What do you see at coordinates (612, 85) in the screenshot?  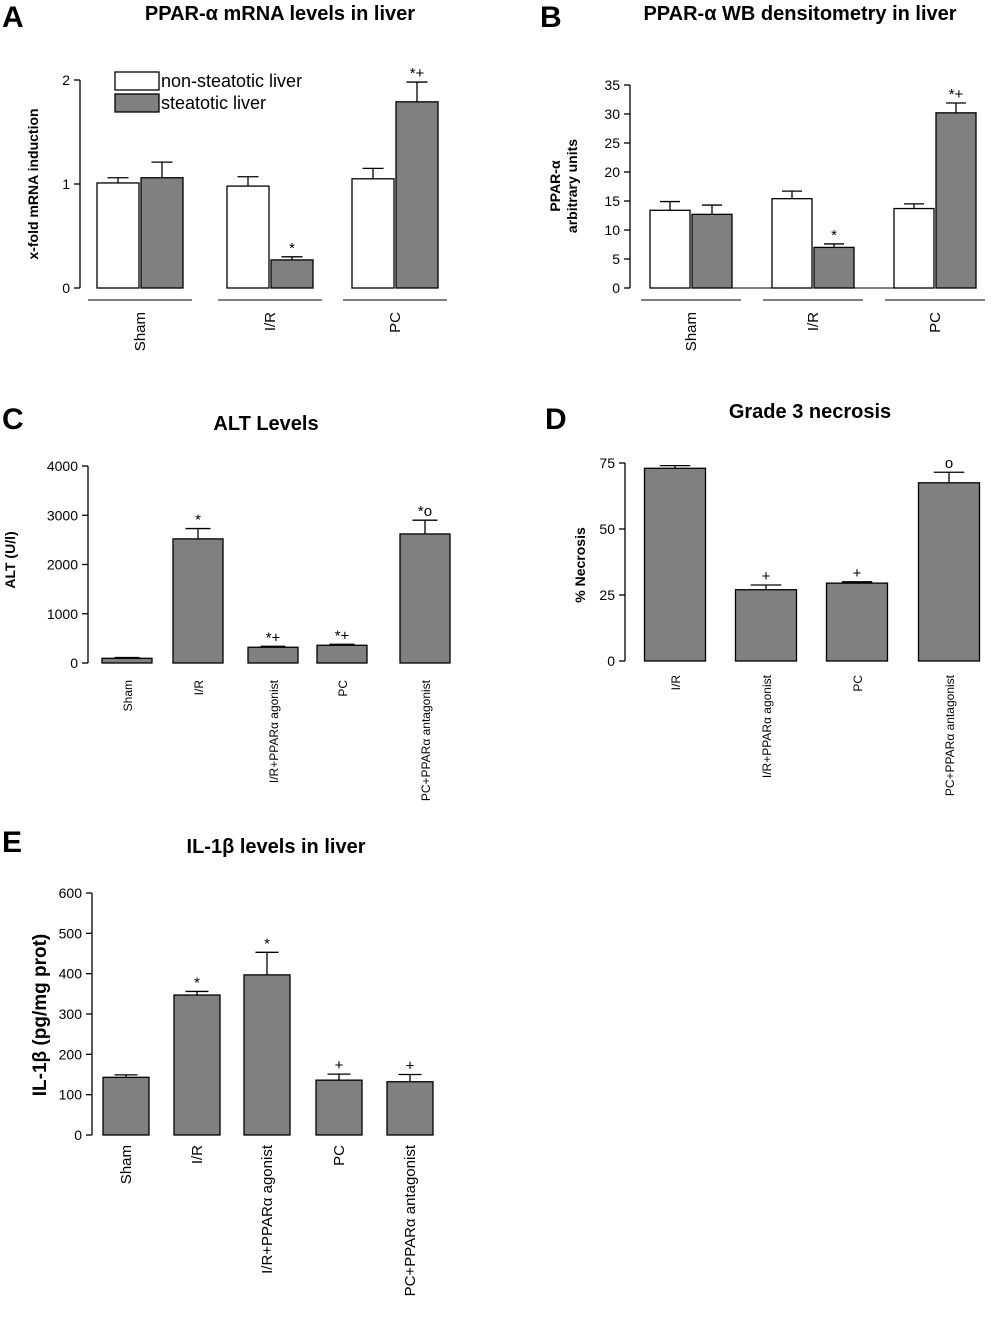 I see `y-tick-label: 35` at bounding box center [612, 85].